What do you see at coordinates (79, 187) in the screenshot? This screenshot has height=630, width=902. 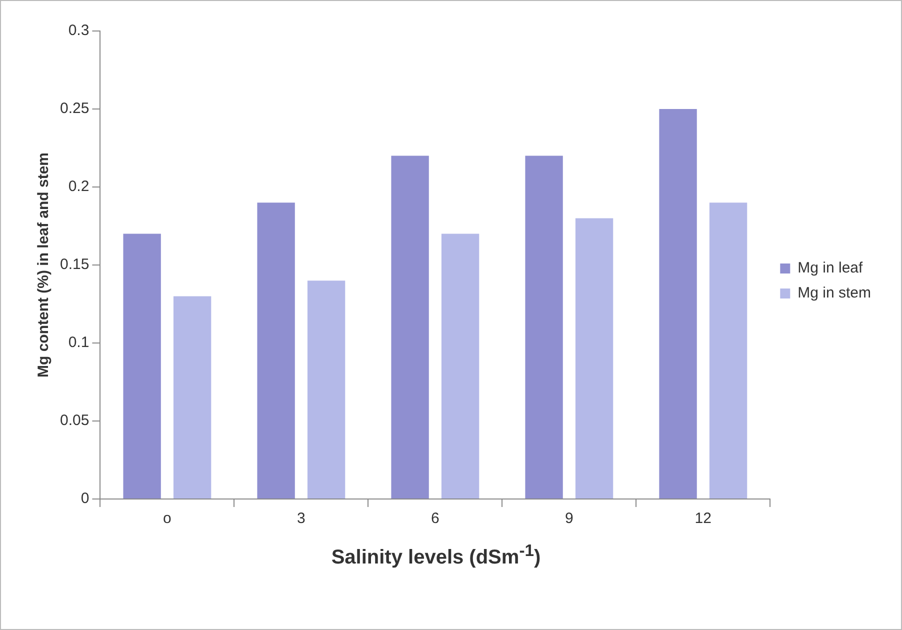 I see `y-tick-label: 0.2` at bounding box center [79, 187].